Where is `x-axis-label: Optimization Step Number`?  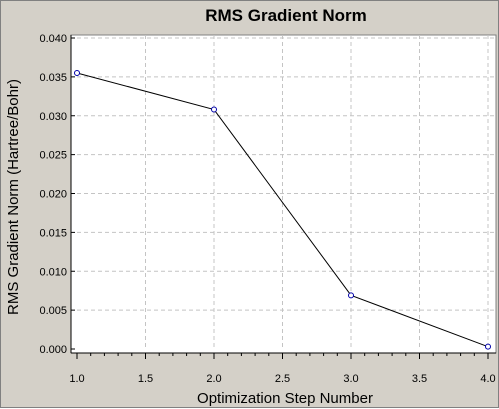 x-axis-label: Optimization Step Number is located at coordinates (285, 398).